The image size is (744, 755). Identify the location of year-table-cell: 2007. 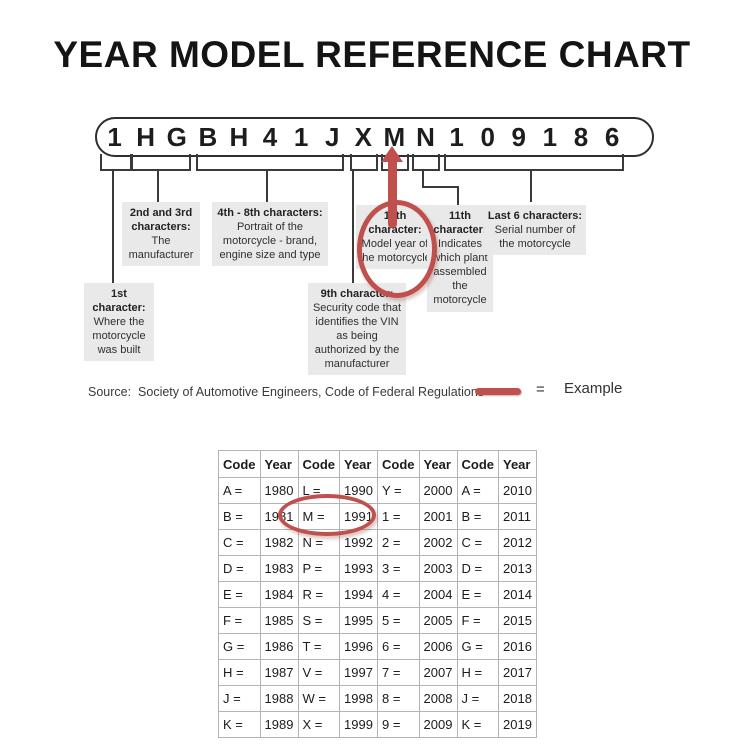
(438, 672).